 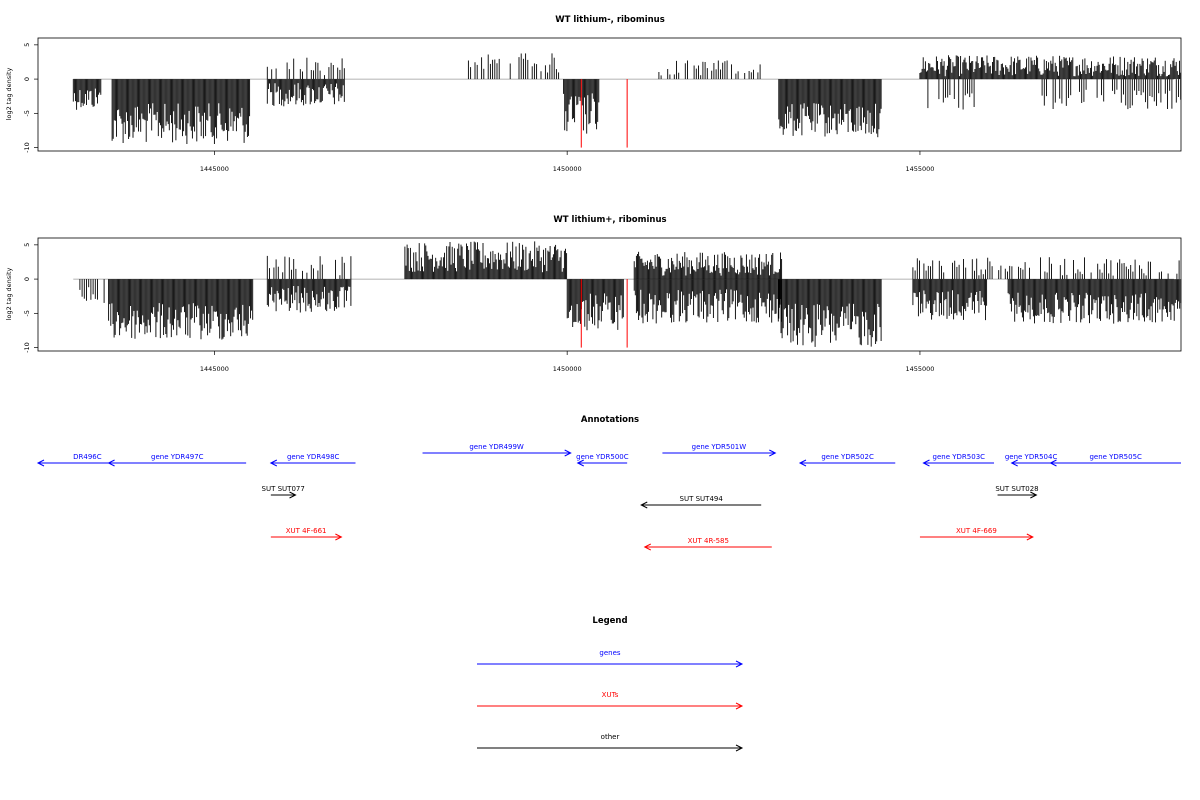 What do you see at coordinates (313, 457) in the screenshot?
I see `feature-label: gene YDR498C` at bounding box center [313, 457].